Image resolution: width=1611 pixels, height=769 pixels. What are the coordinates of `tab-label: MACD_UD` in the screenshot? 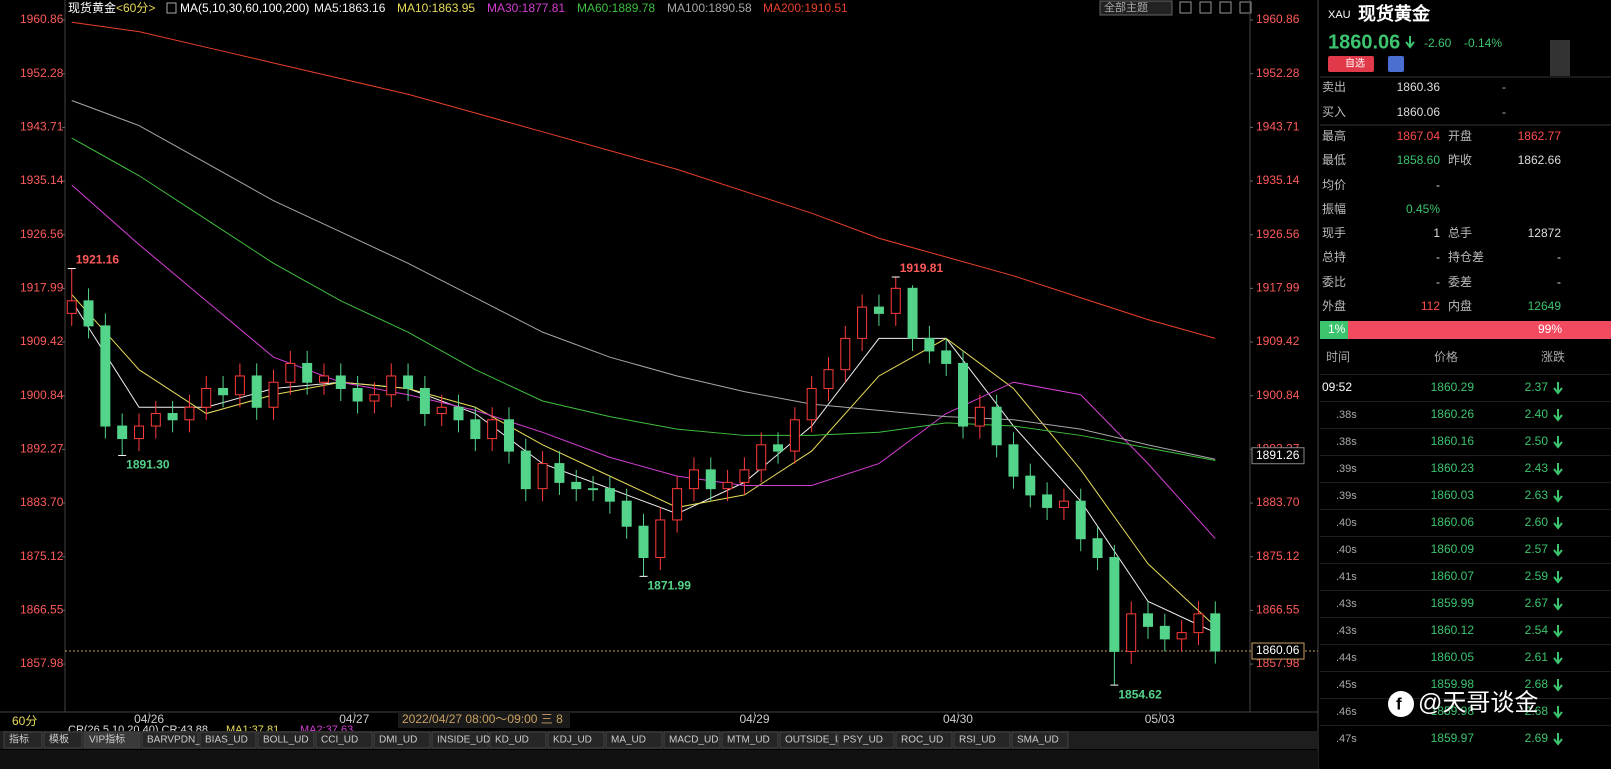 It's located at (693, 740).